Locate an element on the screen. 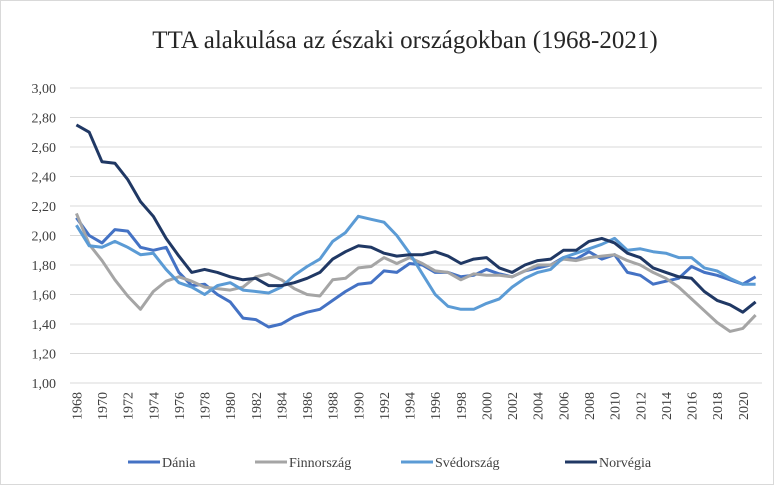  x-tick-label: 1986 is located at coordinates (308, 406).